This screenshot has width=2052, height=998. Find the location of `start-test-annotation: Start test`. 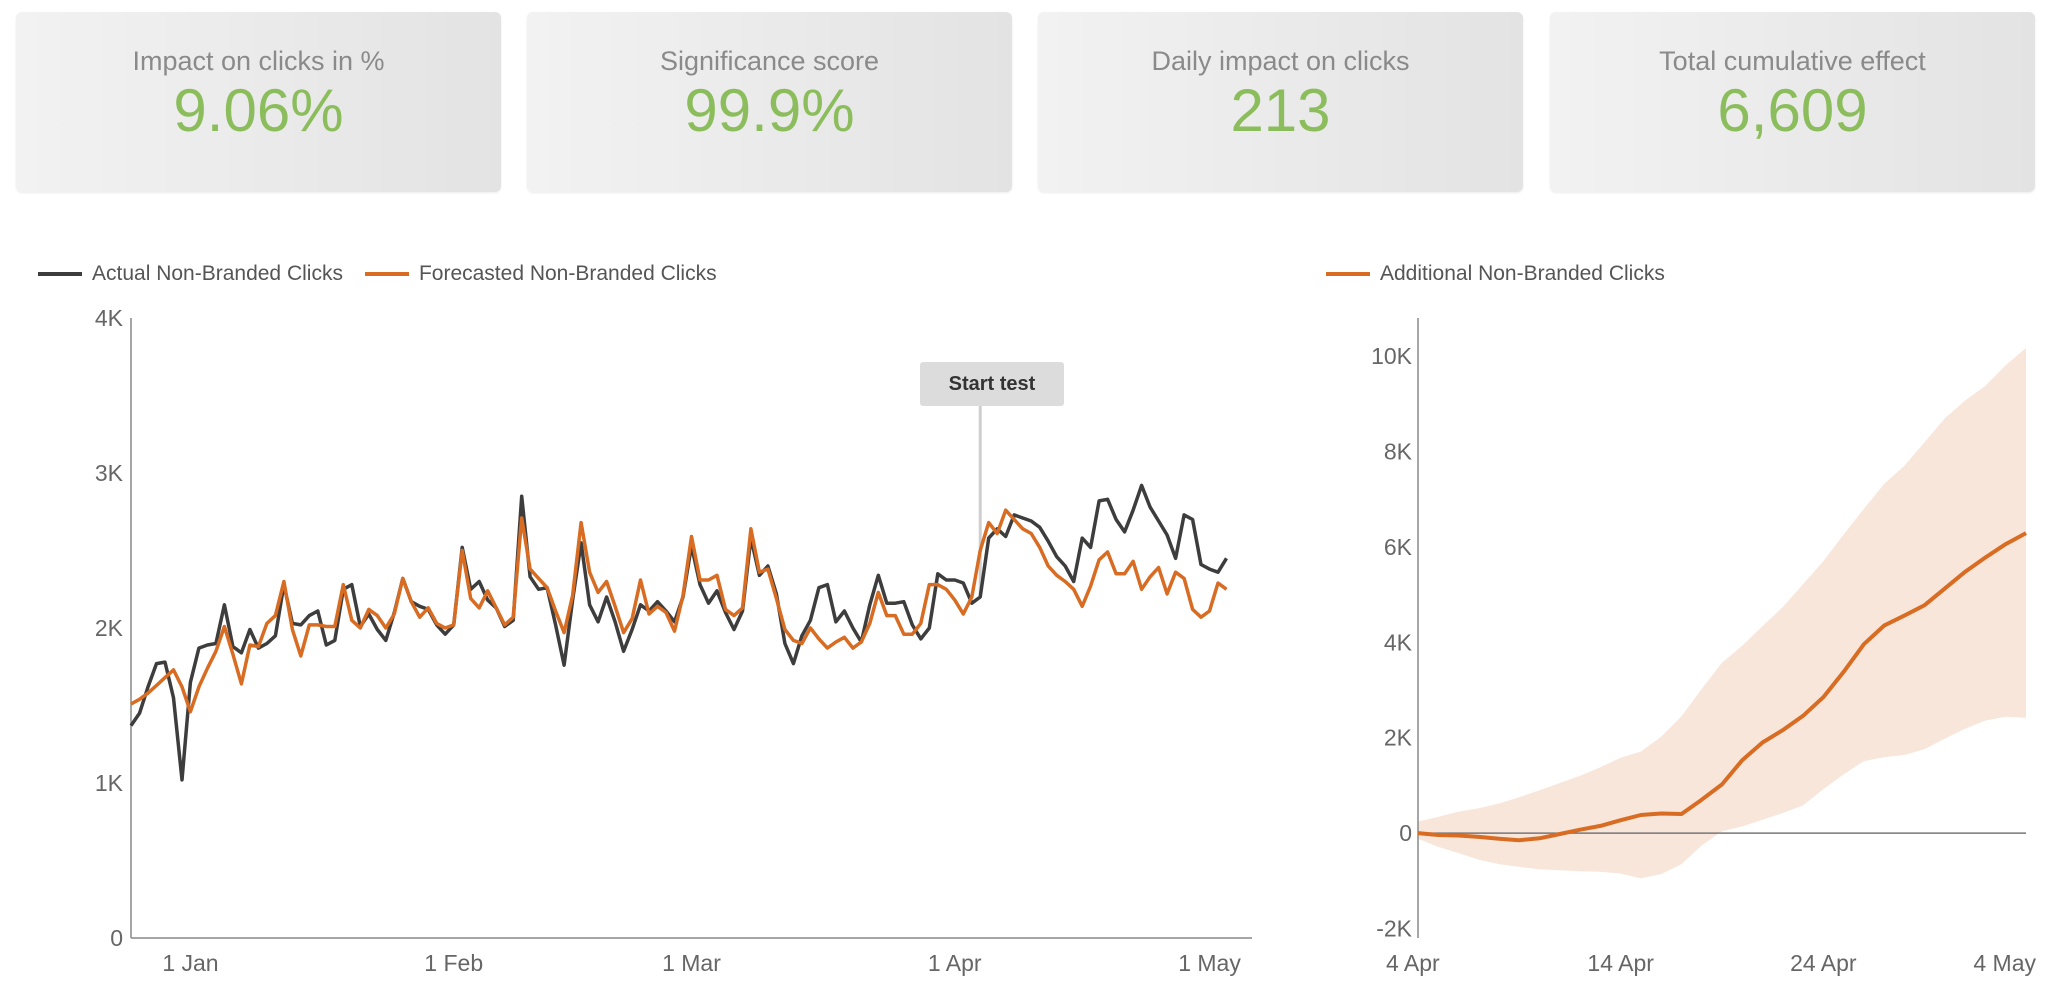

start-test-annotation: Start test is located at coordinates (992, 384).